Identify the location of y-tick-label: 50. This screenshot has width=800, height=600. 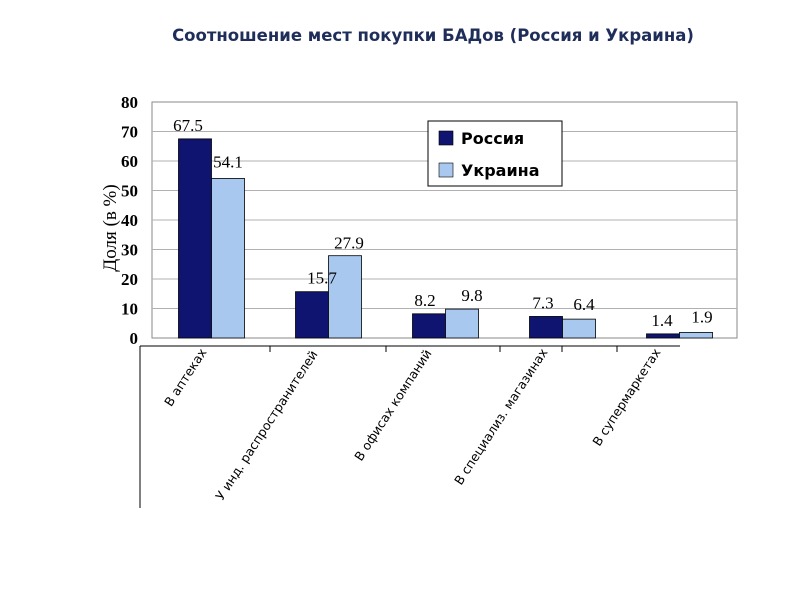
(129, 191).